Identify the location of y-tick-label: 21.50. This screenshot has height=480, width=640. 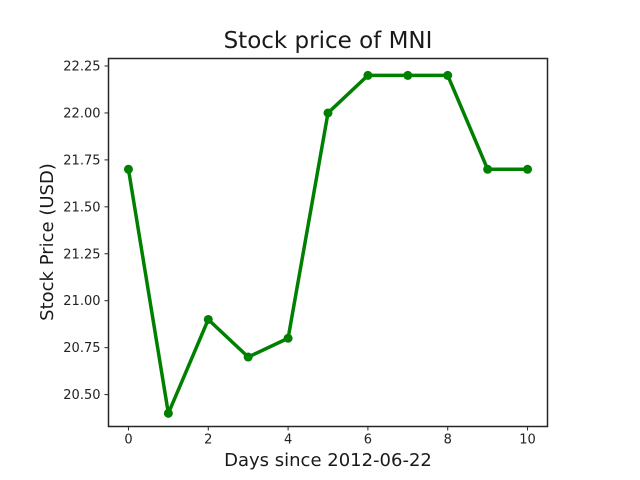
(81, 207).